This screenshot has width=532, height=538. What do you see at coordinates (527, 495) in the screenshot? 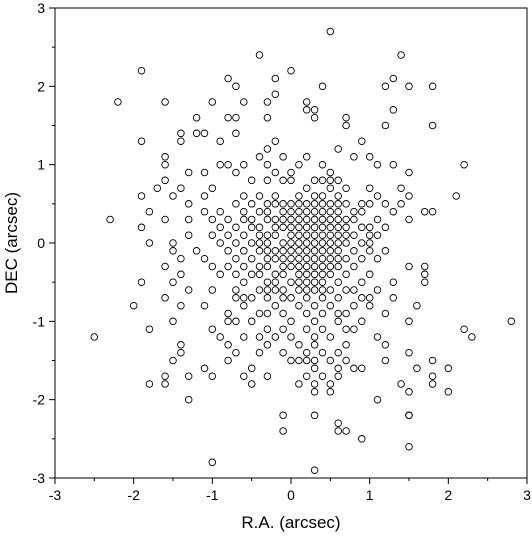
I see `x-tick-label: 3` at bounding box center [527, 495].